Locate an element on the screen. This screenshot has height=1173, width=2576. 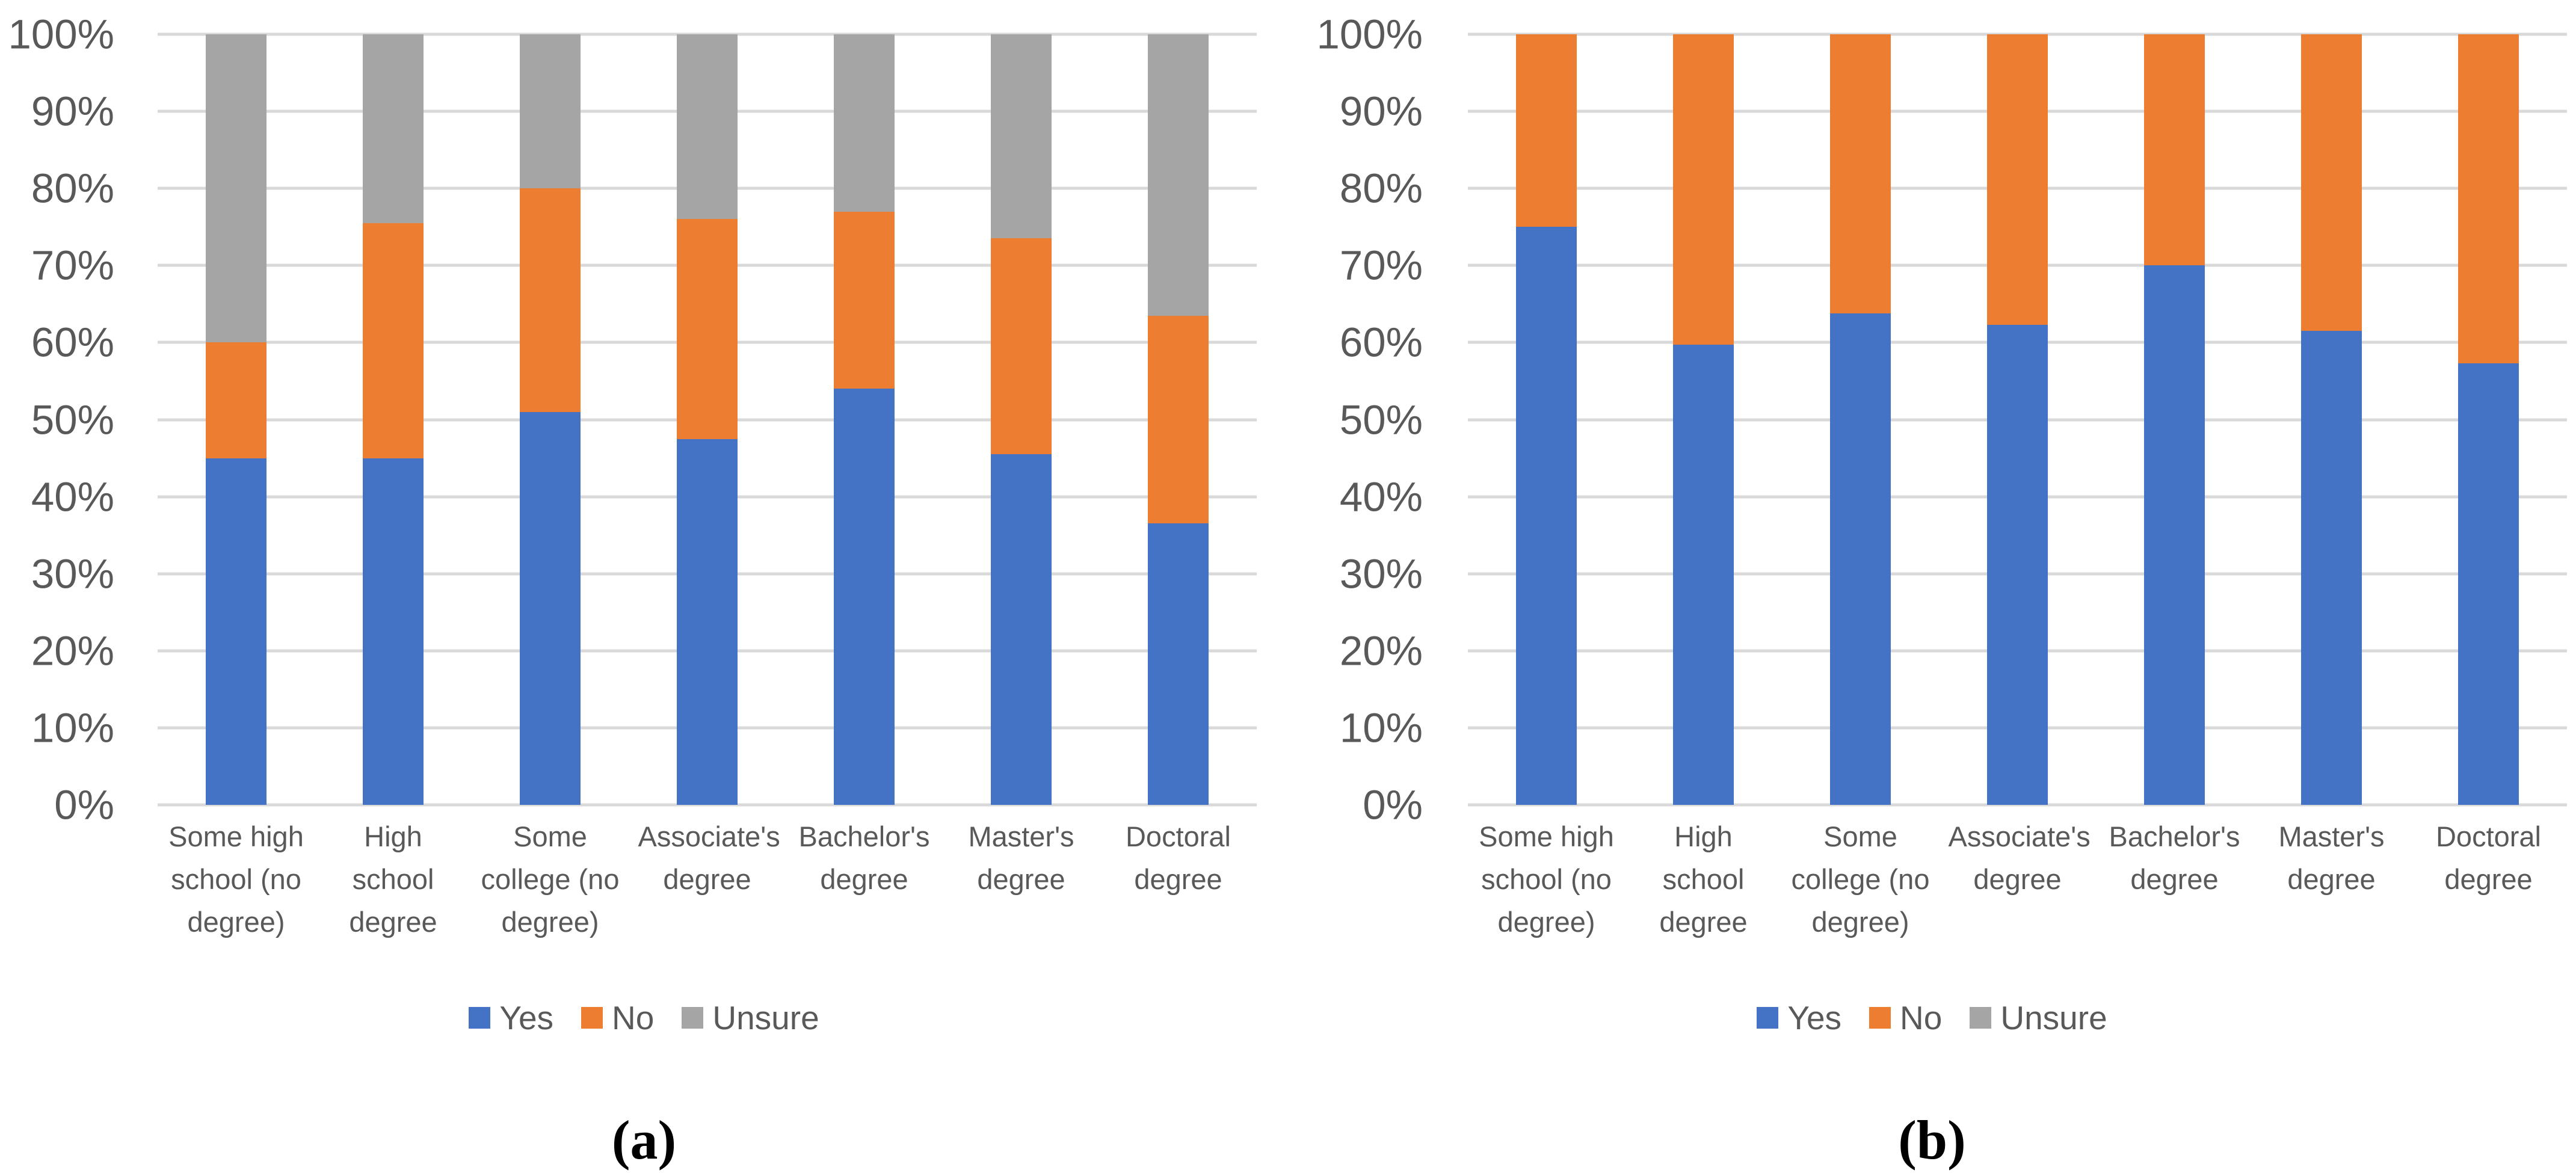
x-category-label: High school degree is located at coordinates (1703, 879).